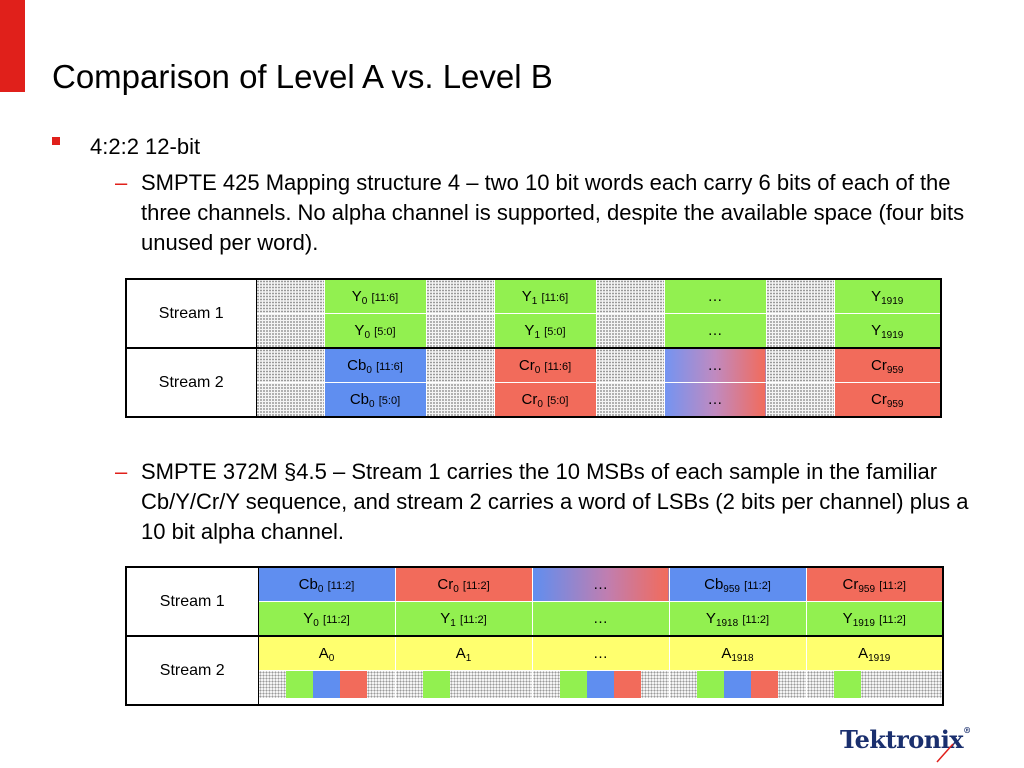 This screenshot has height=768, width=1024. What do you see at coordinates (737, 584) in the screenshot?
I see `table-cell: Cb959 [11:2]` at bounding box center [737, 584].